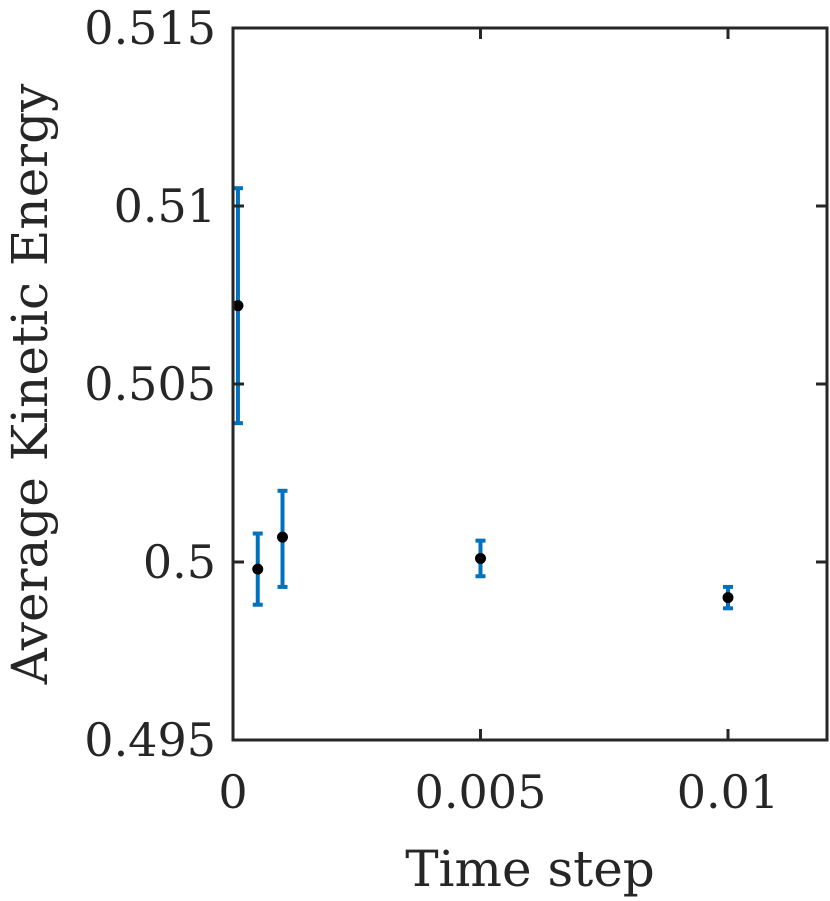  I want to click on y-tick-label: 0.5, so click(179, 562).